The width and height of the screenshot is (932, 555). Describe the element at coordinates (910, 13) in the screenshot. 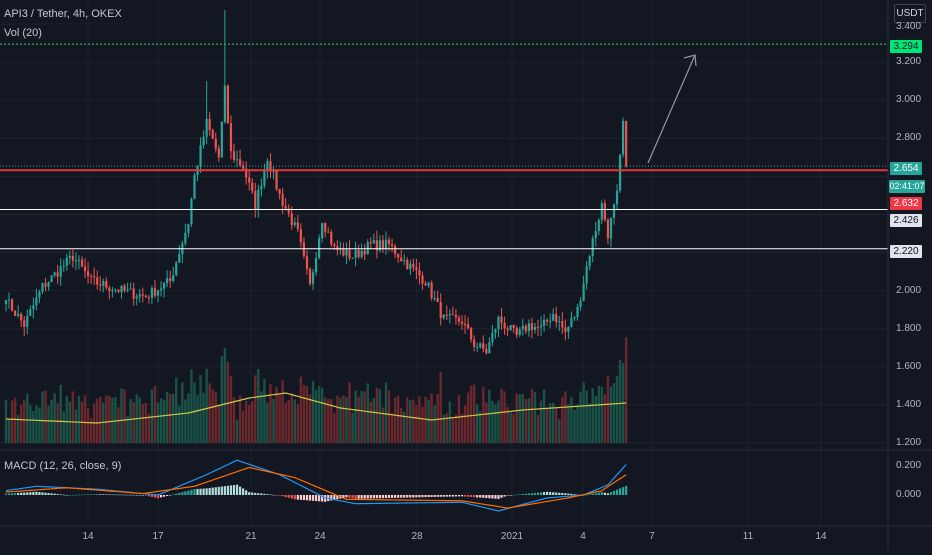

I see `currency-button: USDT` at that location.